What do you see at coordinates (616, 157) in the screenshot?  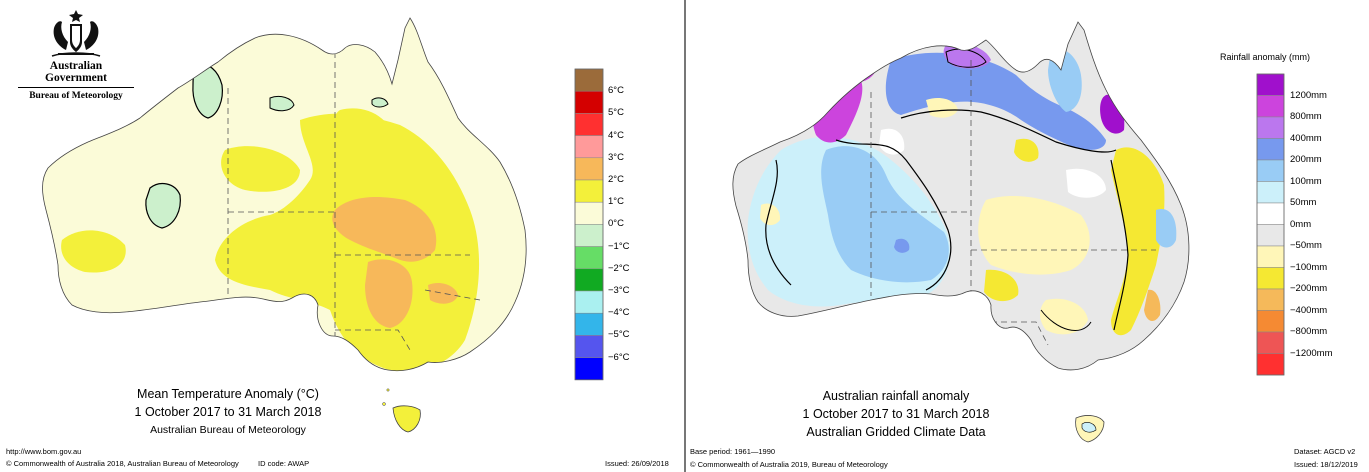 I see `temperature-legend-label: 3°C` at bounding box center [616, 157].